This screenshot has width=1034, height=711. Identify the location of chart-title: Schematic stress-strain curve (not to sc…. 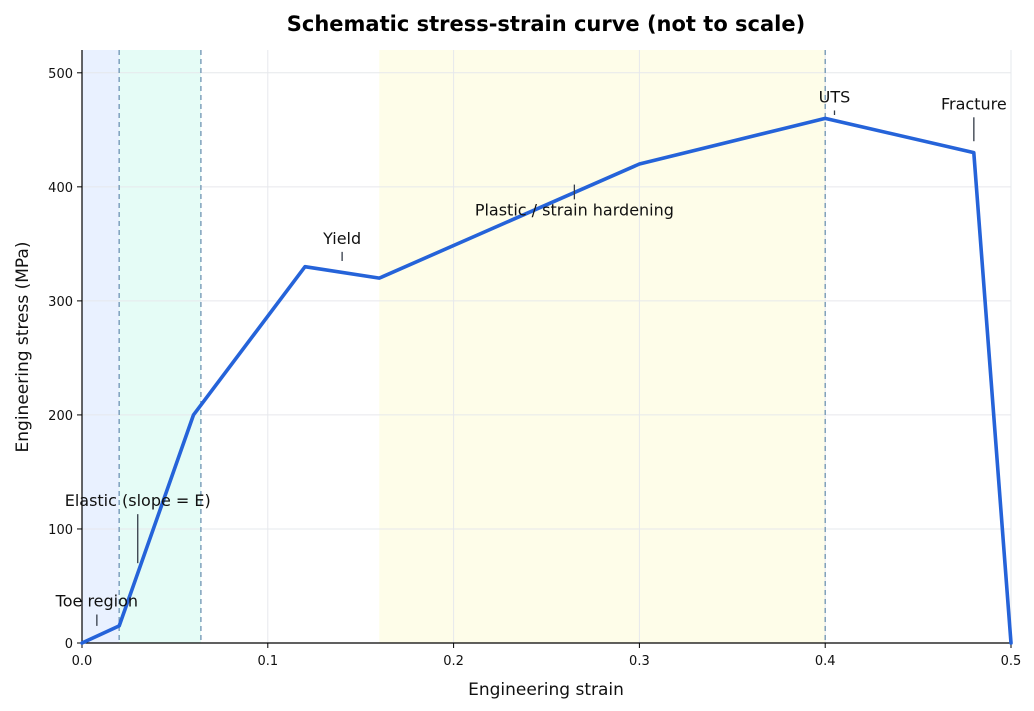
(546, 24).